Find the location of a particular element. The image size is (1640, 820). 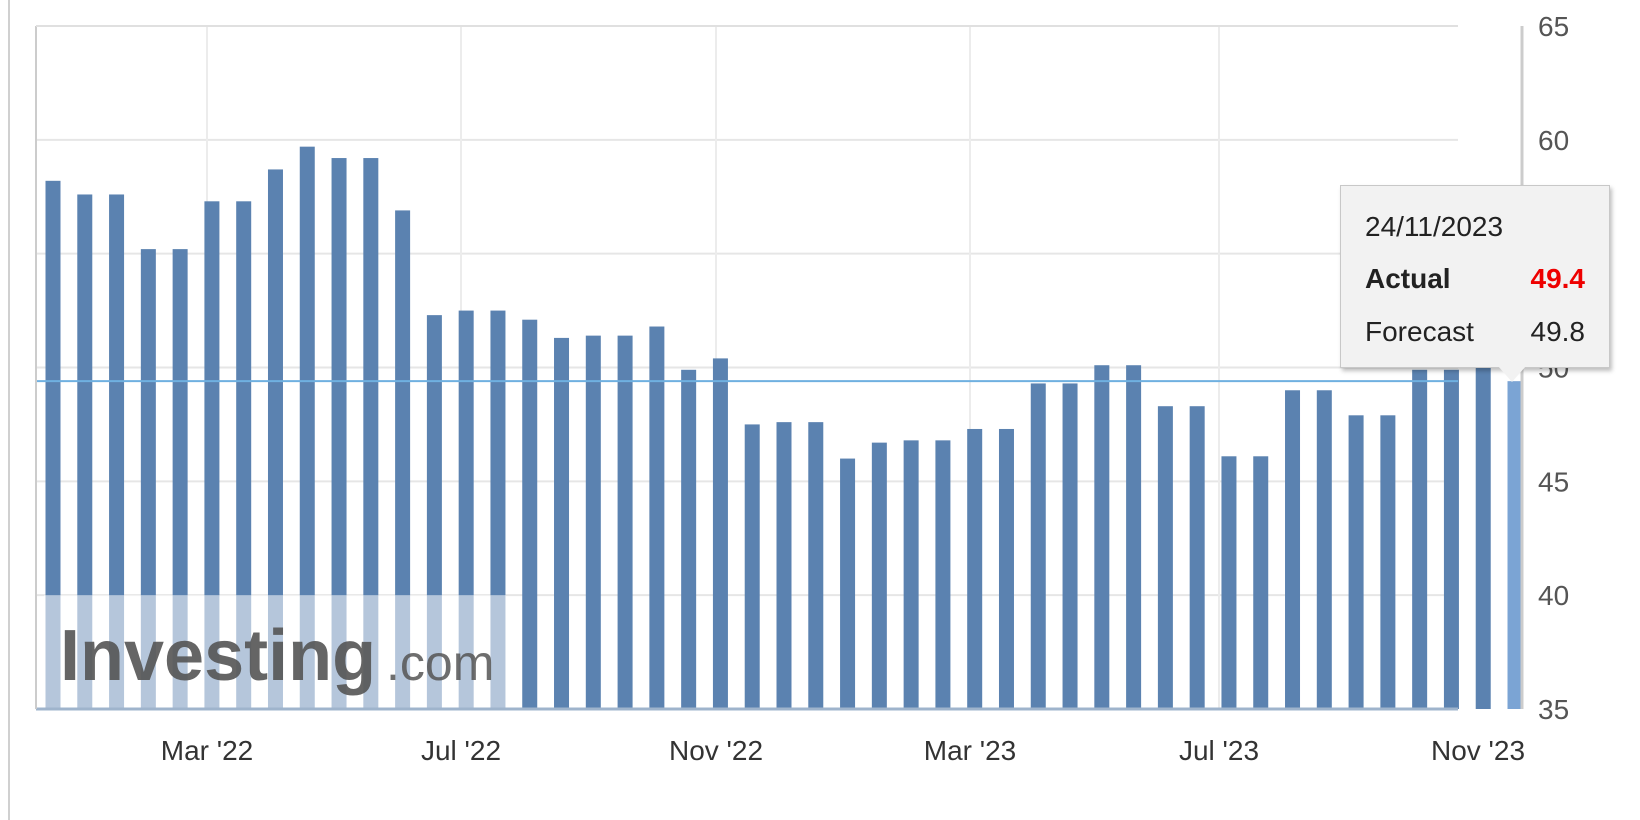

y-tick-label: 65 is located at coordinates (1553, 26).